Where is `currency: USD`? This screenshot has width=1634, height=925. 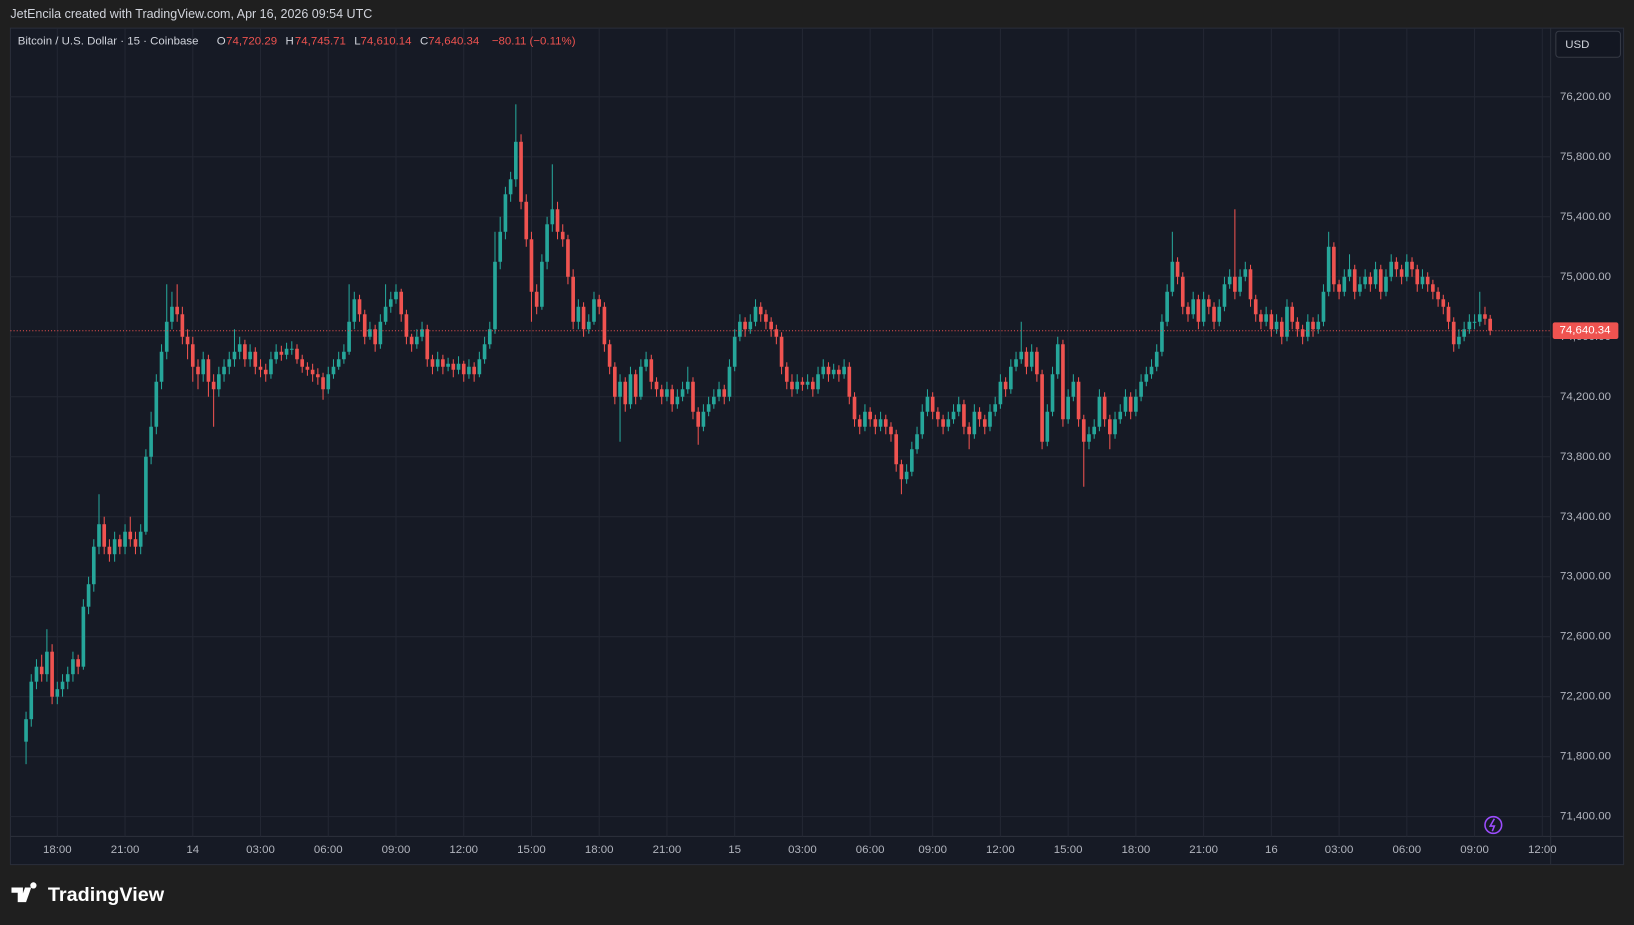 currency: USD is located at coordinates (1577, 45).